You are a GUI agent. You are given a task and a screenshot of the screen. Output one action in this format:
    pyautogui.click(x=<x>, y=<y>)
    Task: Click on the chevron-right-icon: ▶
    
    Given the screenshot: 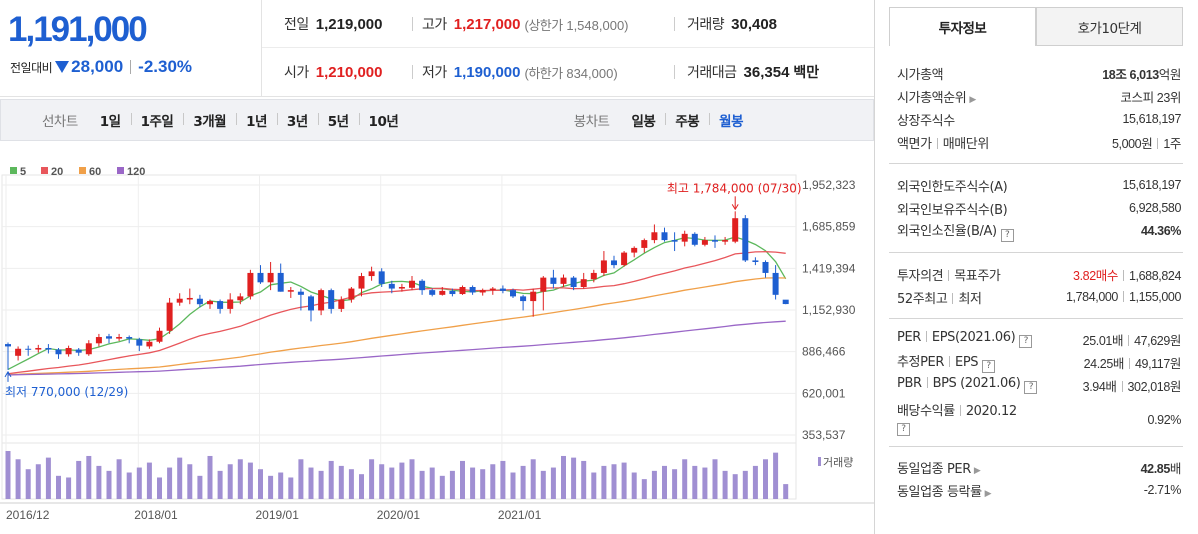 What is the action you would take?
    pyautogui.click(x=972, y=99)
    